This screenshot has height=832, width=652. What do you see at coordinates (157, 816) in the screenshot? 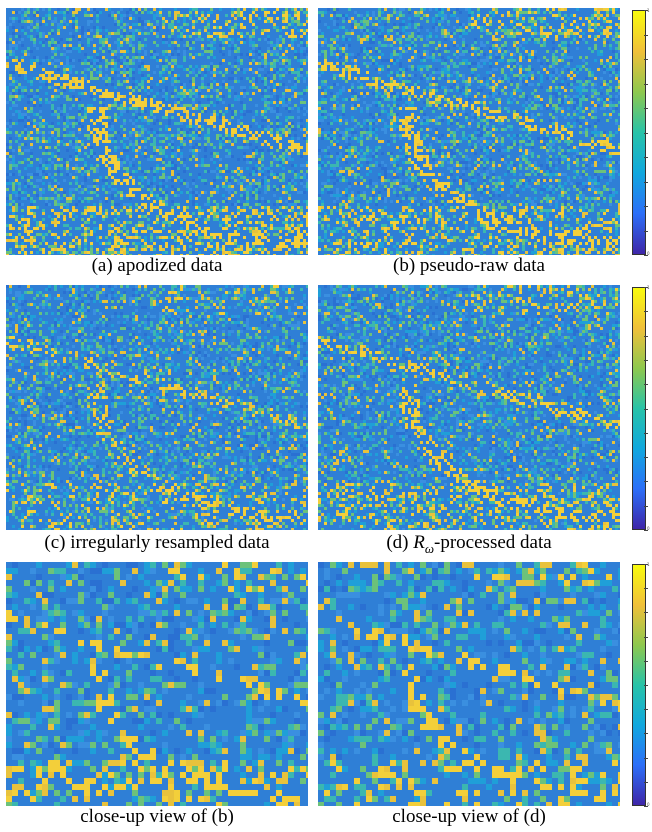
I see `caption-e: close-up view of (b)` at bounding box center [157, 816].